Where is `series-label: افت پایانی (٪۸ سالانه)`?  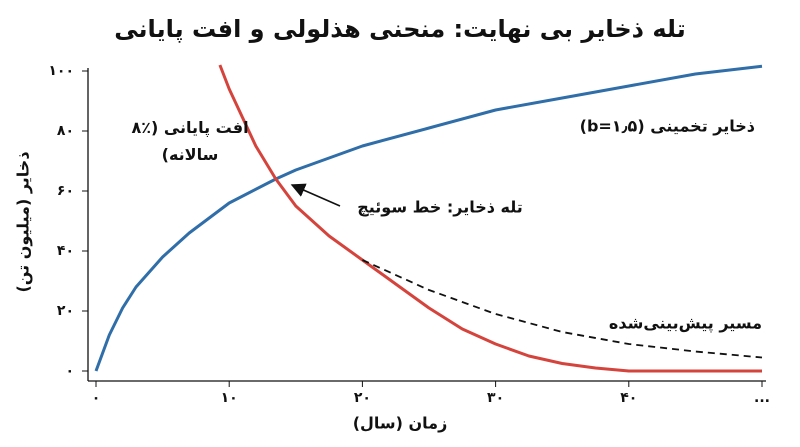
series-label: افت پایانی (٪۸ سالانه) is located at coordinates (190, 141).